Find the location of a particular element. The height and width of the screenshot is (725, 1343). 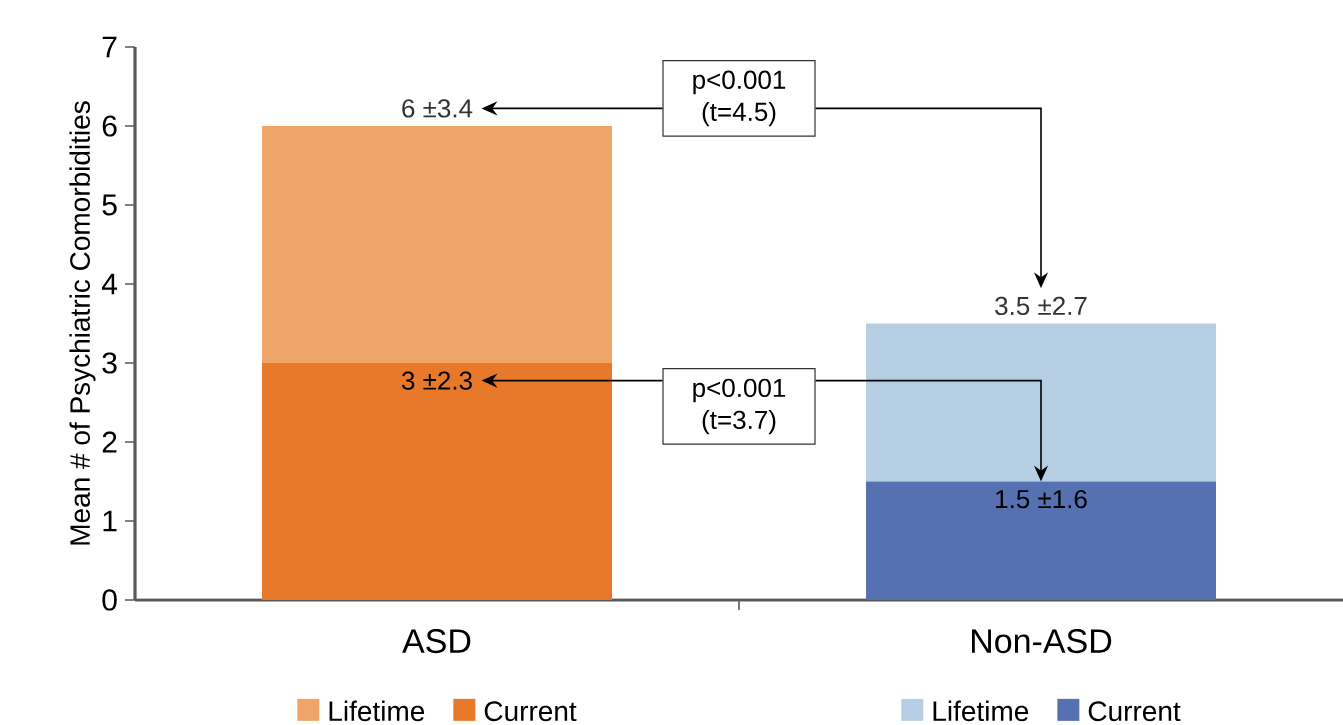

y-tick-label: 7 is located at coordinates (109, 47).